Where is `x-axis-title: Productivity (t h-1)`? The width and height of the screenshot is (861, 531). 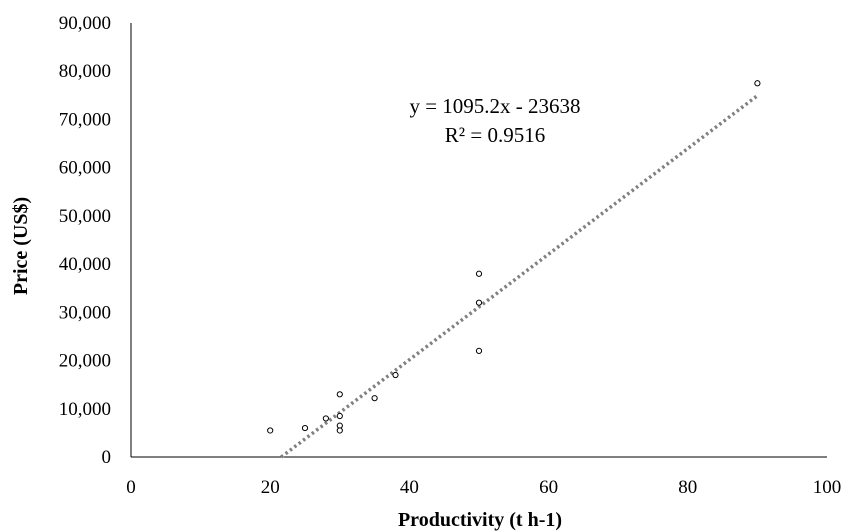 x-axis-title: Productivity (t h-1) is located at coordinates (480, 520).